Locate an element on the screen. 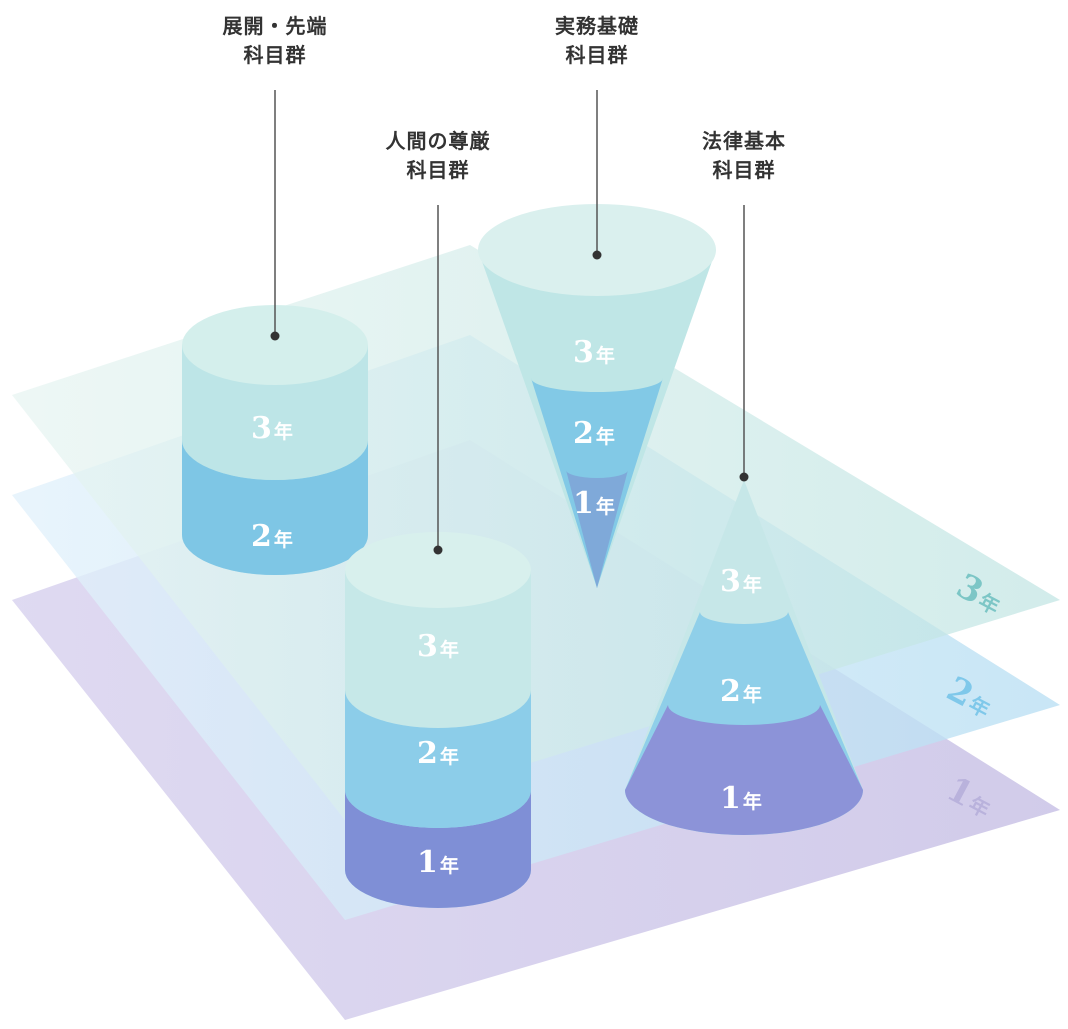 This screenshot has width=1068, height=1029. callout-tenkai is located at coordinates (275, 215).